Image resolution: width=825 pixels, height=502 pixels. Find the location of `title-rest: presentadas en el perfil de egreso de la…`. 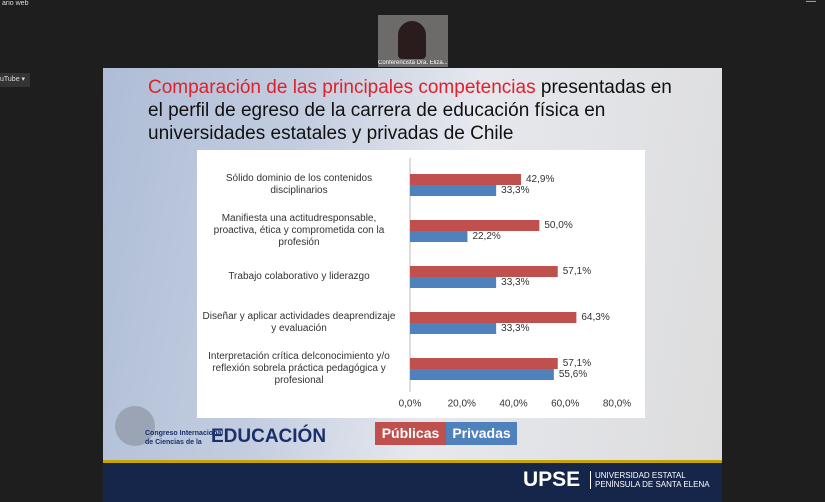

title-rest: presentadas en el perfil de egreso de la… is located at coordinates (410, 110).